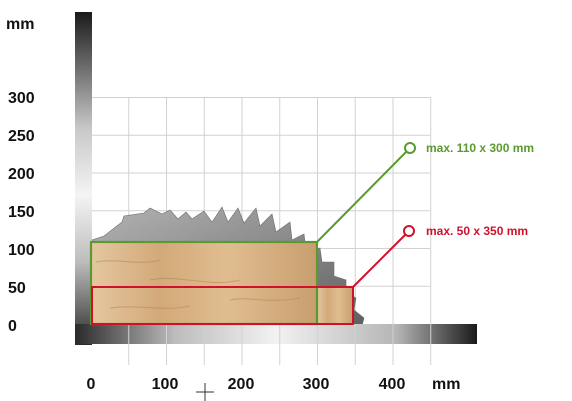  What do you see at coordinates (91, 384) in the screenshot?
I see `x-tick-label: 0` at bounding box center [91, 384].